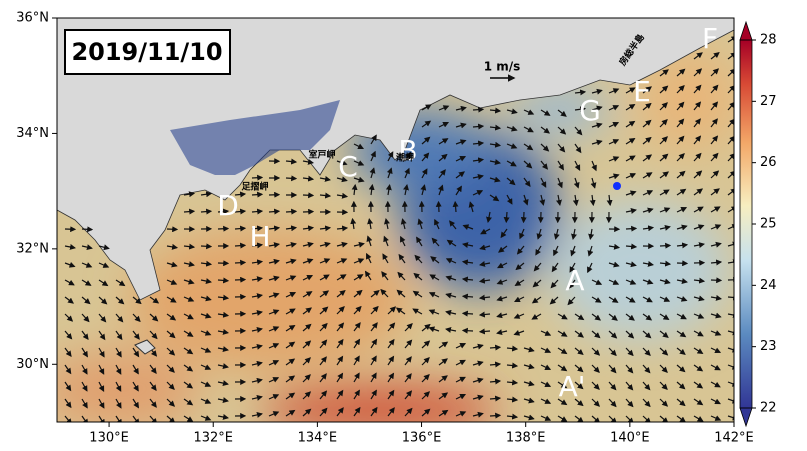  I want to click on colorbar-tick-label: 25, so click(768, 224).